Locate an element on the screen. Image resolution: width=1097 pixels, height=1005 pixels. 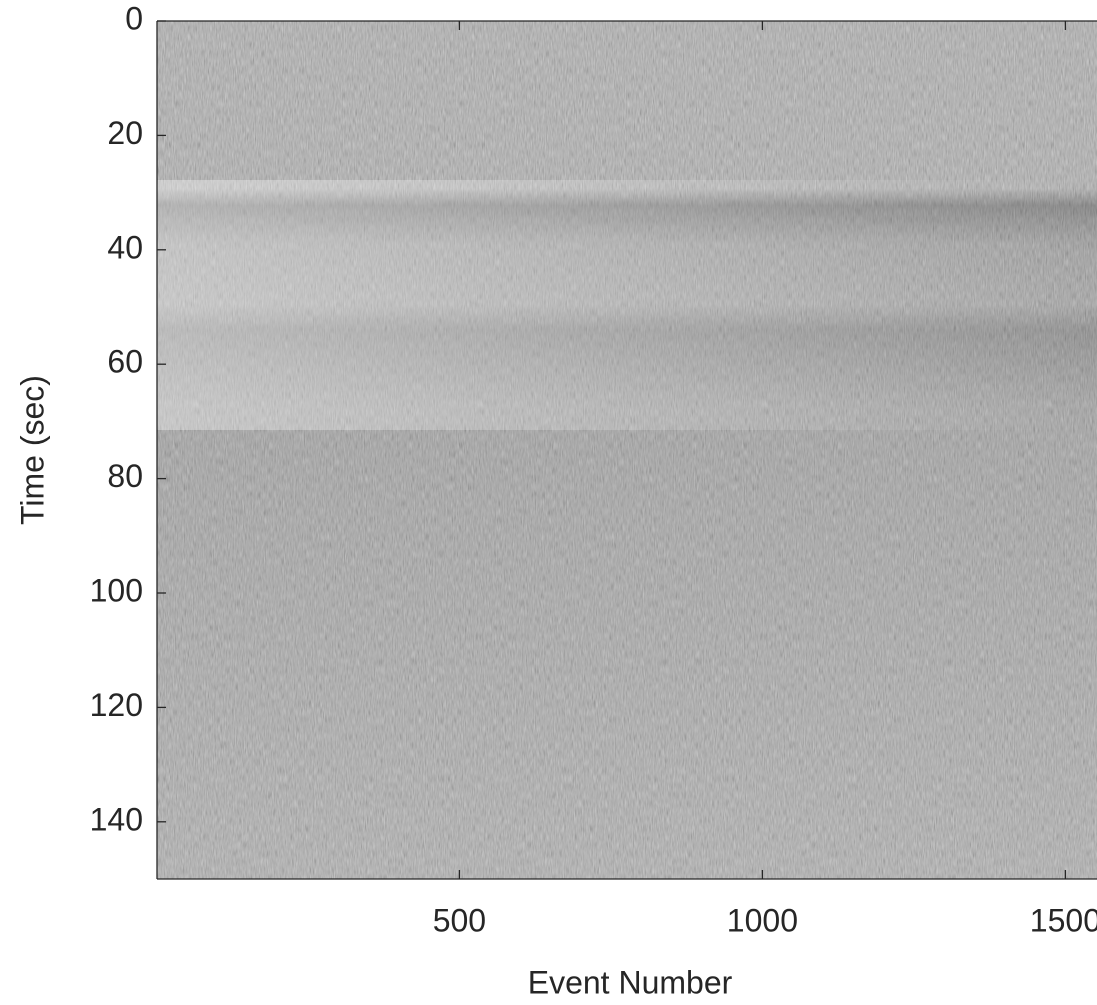
x-axis-label: Event Number is located at coordinates (630, 982).